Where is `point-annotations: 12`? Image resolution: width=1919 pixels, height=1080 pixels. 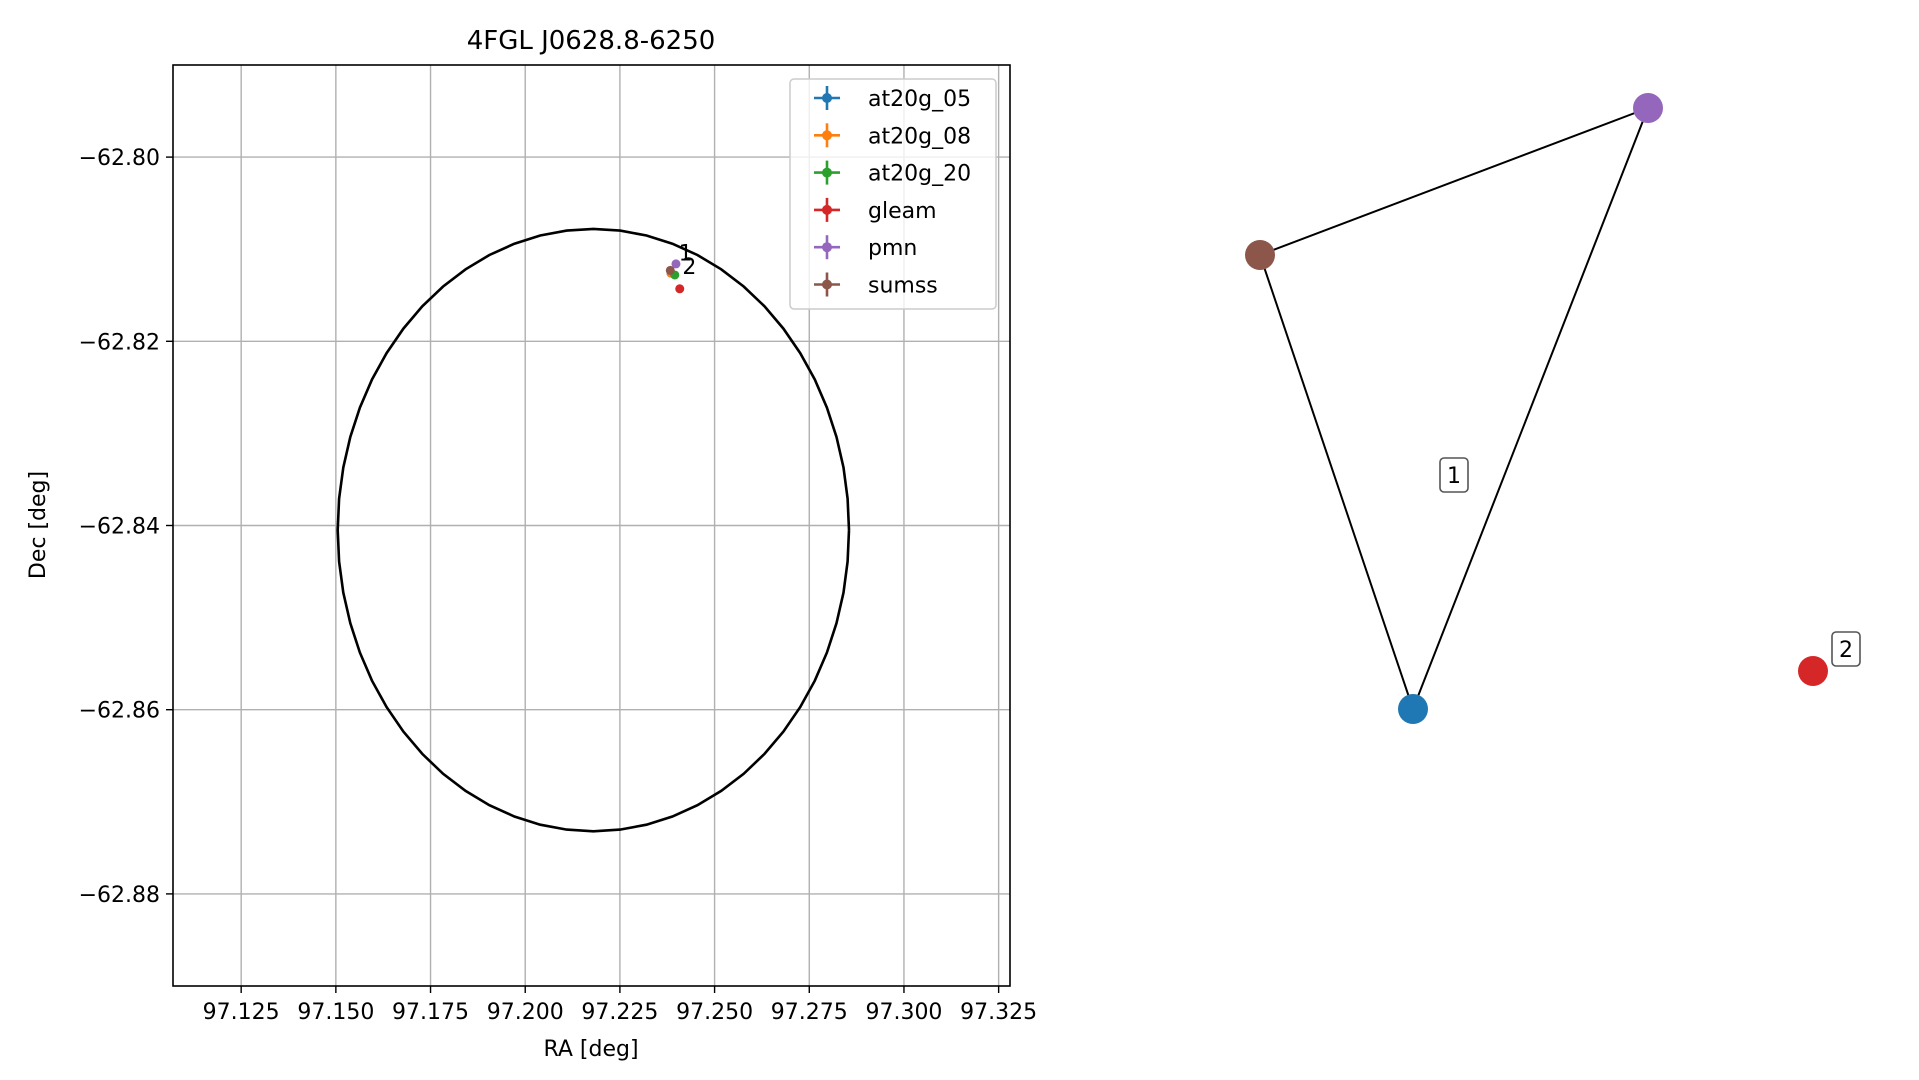
point-annotations: 12 is located at coordinates (688, 260).